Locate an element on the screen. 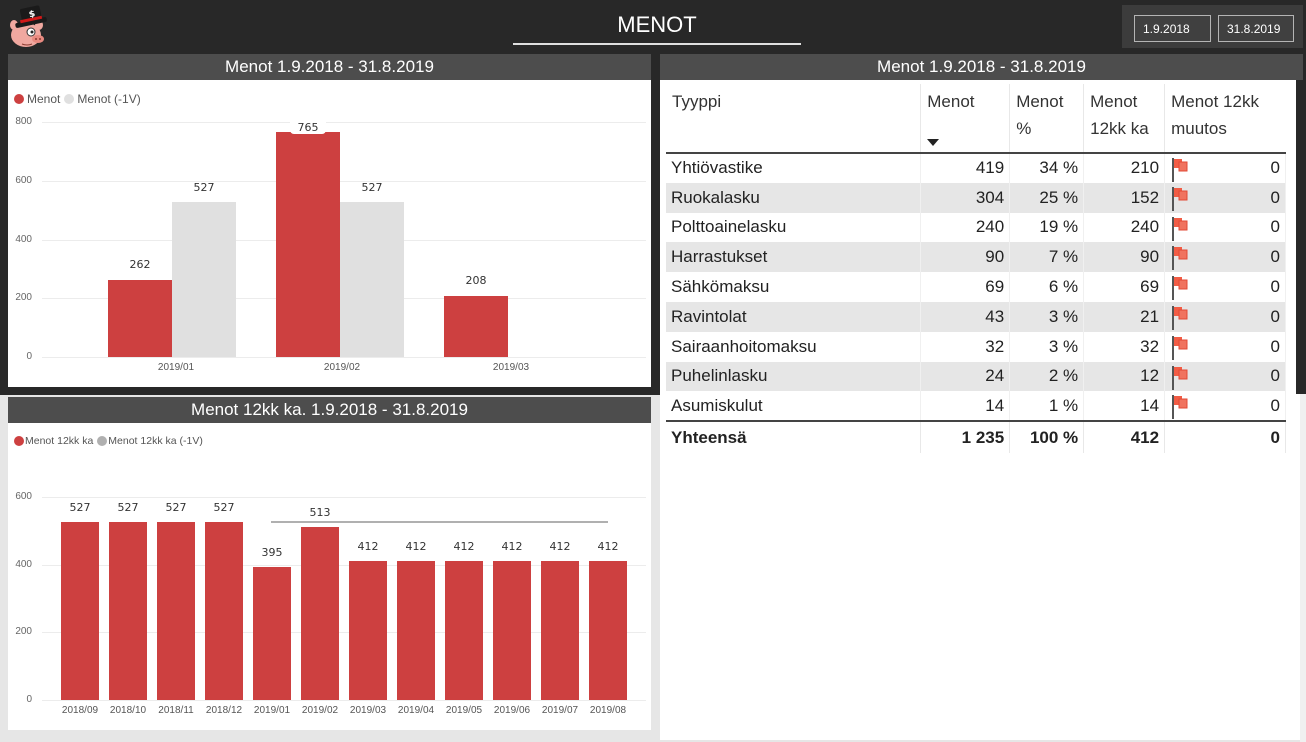 This screenshot has height=742, width=1306. legend-label: Menot 12kk ka is located at coordinates (59, 441).